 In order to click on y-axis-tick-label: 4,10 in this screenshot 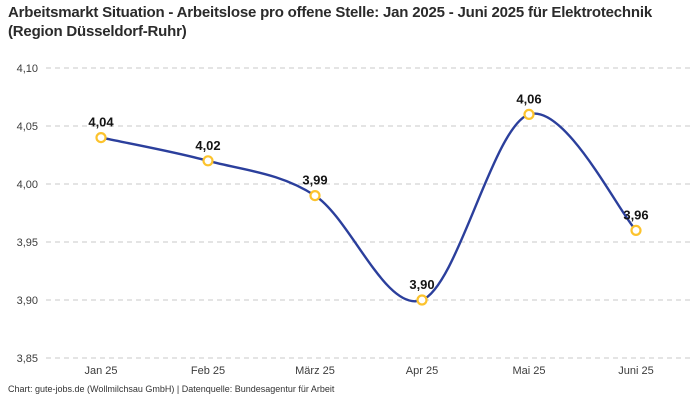, I will do `click(27, 69)`.